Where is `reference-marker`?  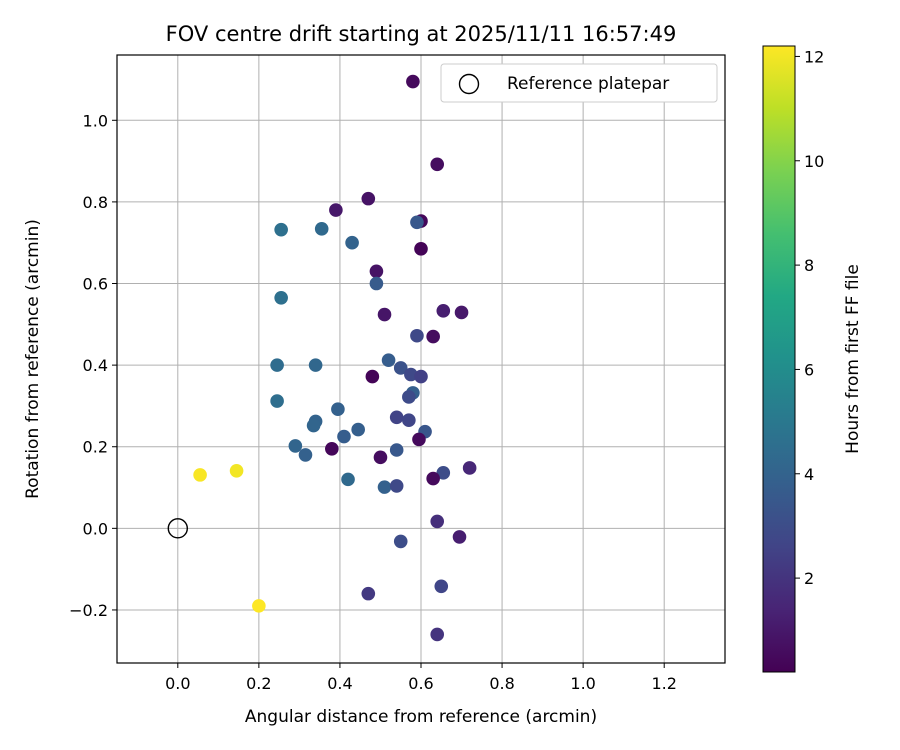 reference-marker is located at coordinates (178, 528).